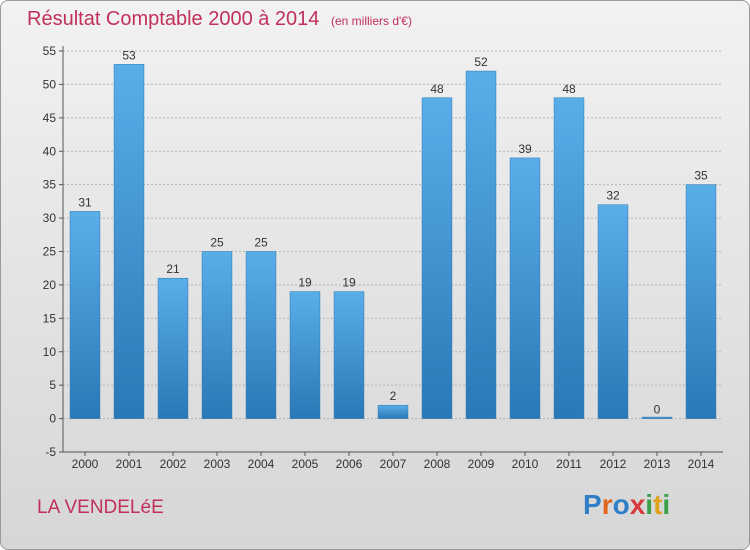  Describe the element at coordinates (657, 417) in the screenshot. I see `bar-2013` at that location.